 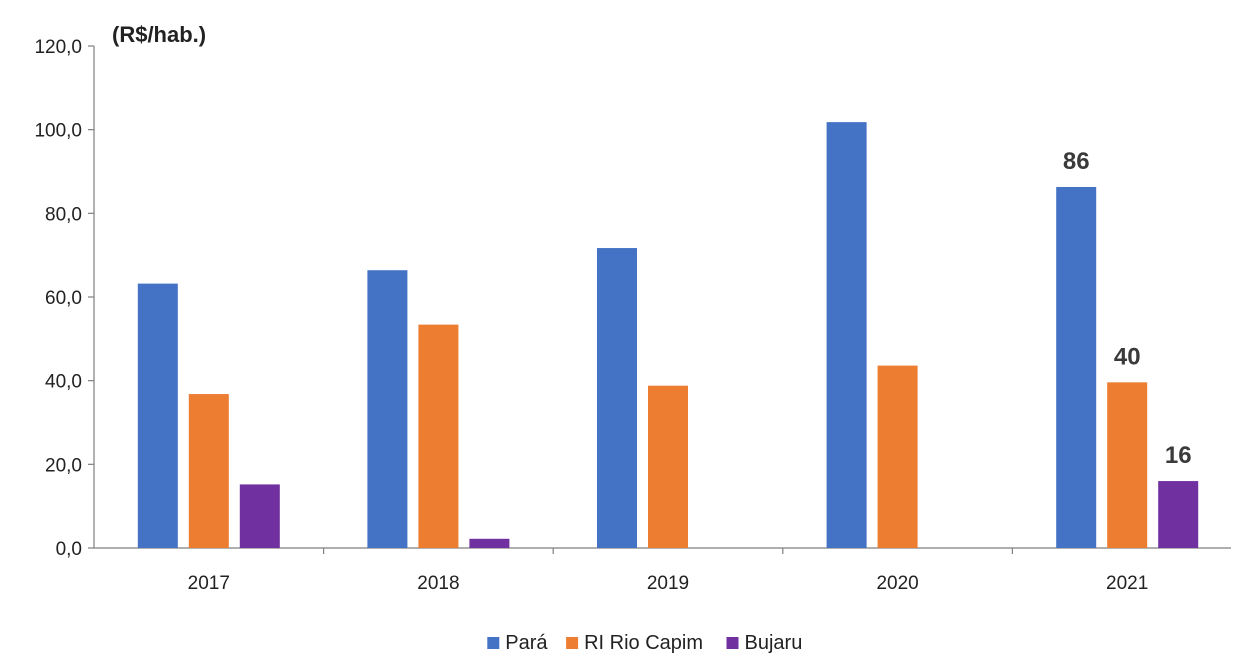 I want to click on y-axis: 0,0 20,0 40,0 60,0 80,0 100,0 120,0, so click(x=64, y=298).